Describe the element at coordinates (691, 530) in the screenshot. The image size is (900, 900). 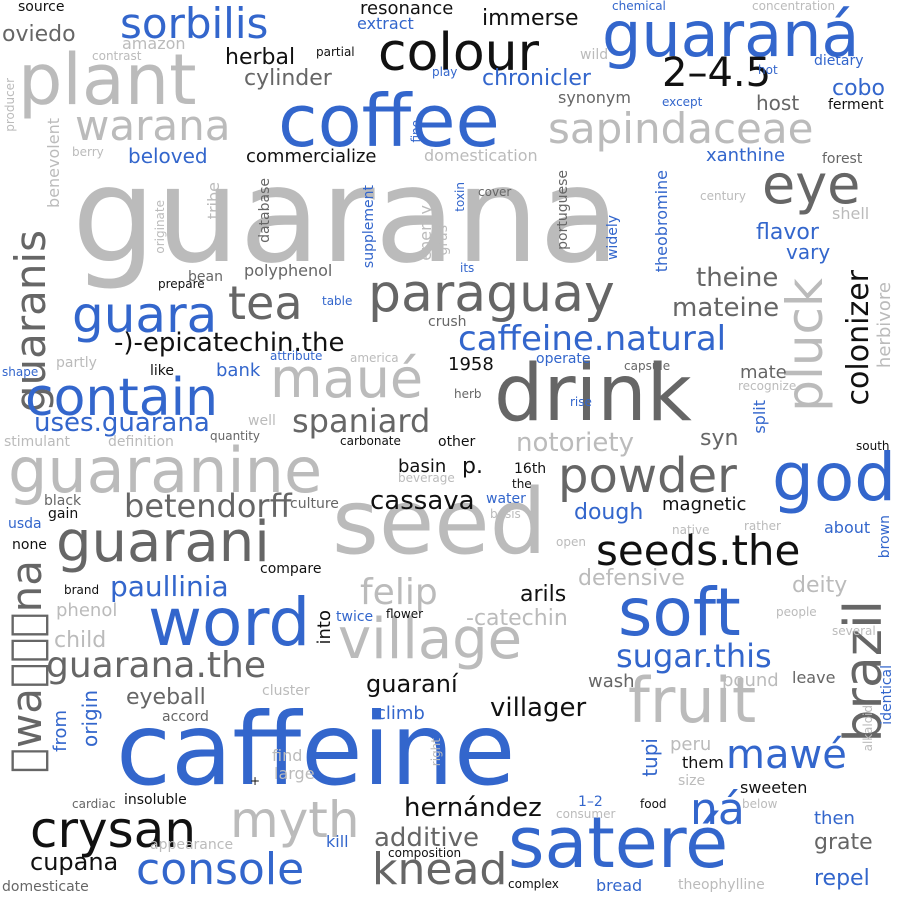
I see `word-native: native` at that location.